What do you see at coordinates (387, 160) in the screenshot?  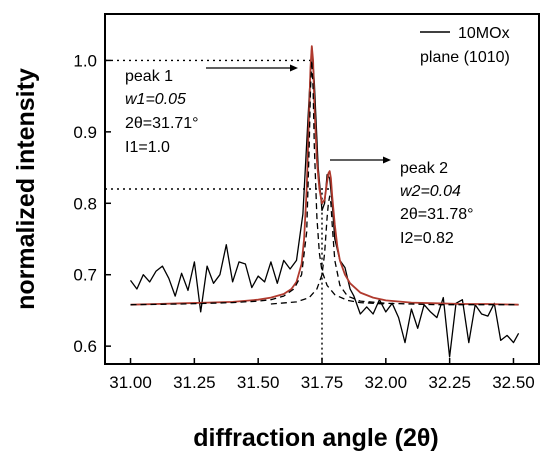 I see `peak2-arrowhead` at bounding box center [387, 160].